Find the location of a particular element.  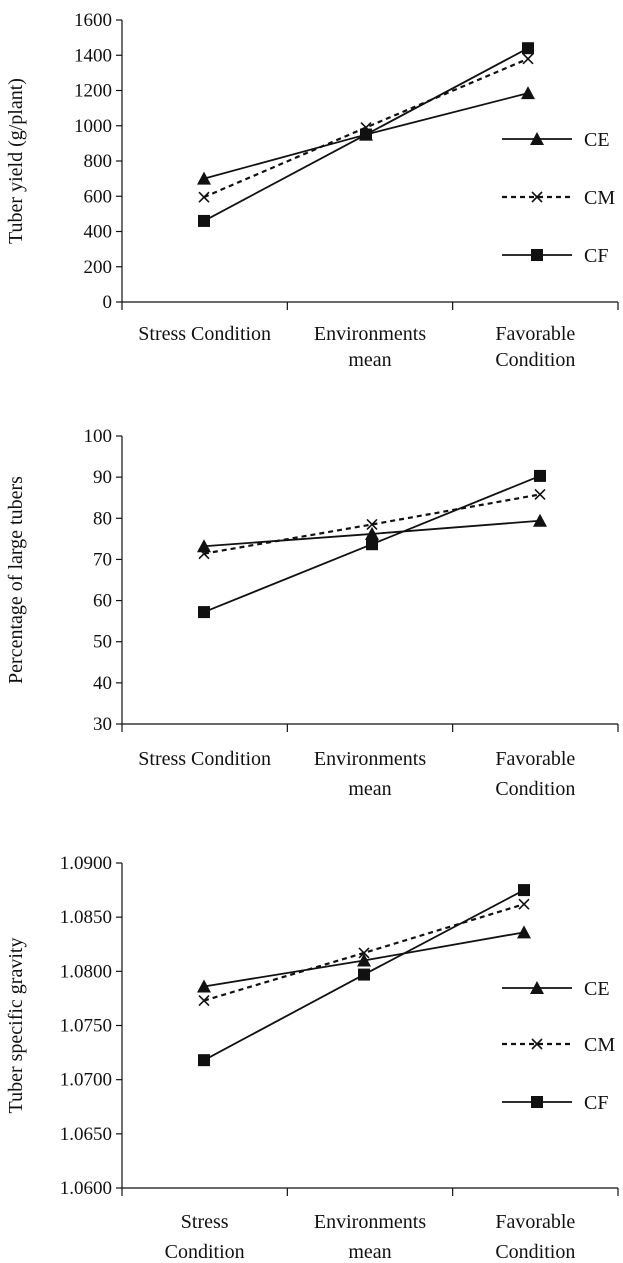

y-tick-label: 0 is located at coordinates (108, 302).